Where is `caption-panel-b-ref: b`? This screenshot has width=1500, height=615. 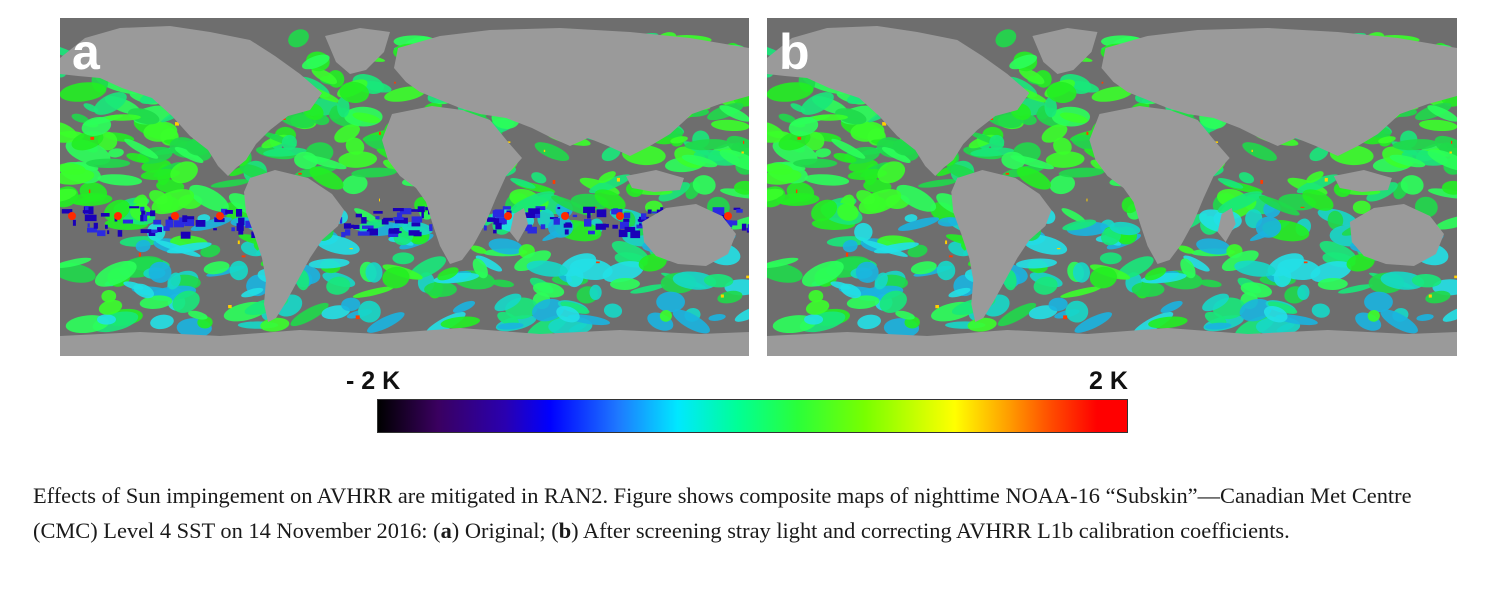 caption-panel-b-ref: b is located at coordinates (565, 530).